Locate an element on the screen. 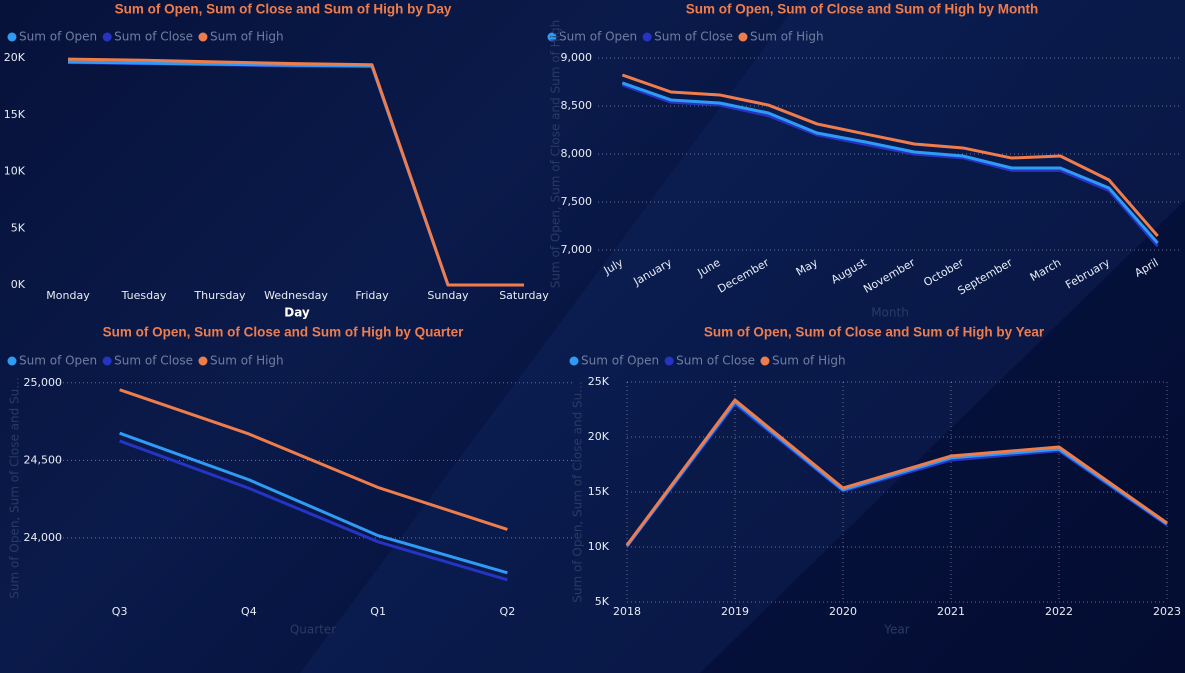 The height and width of the screenshot is (673, 1185). y-tick-label: 9,000 is located at coordinates (577, 57).